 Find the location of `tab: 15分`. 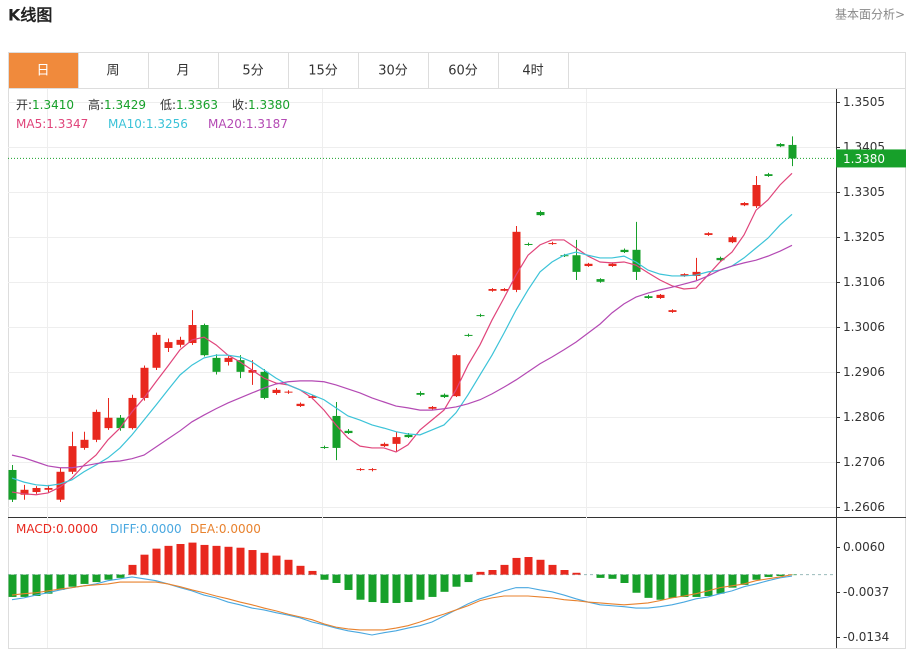

tab: 15分 is located at coordinates (323, 70).